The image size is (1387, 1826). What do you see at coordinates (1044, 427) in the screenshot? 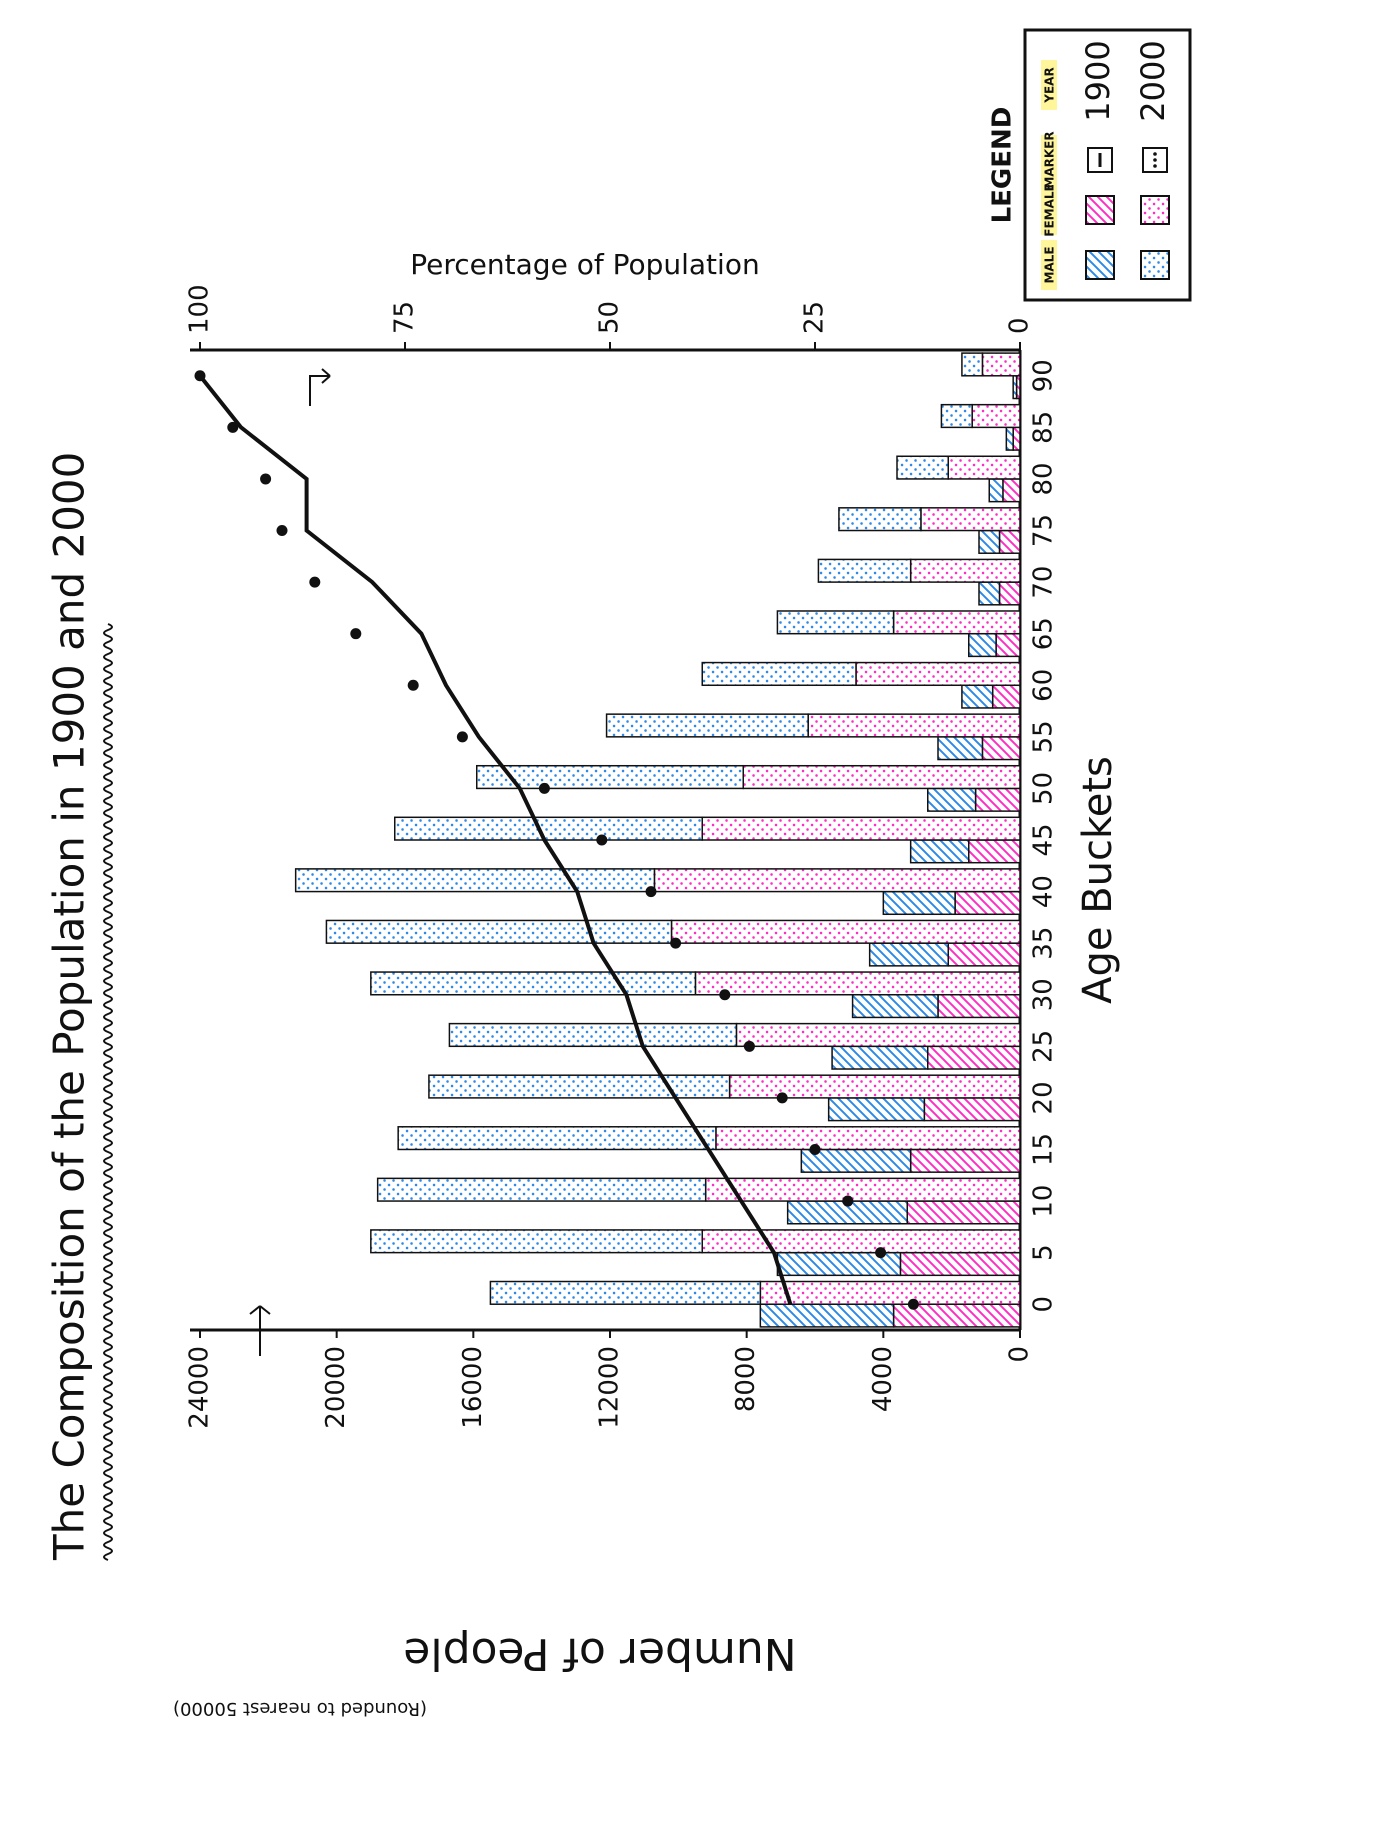
I see `x-tick-label: 85` at bounding box center [1044, 427].